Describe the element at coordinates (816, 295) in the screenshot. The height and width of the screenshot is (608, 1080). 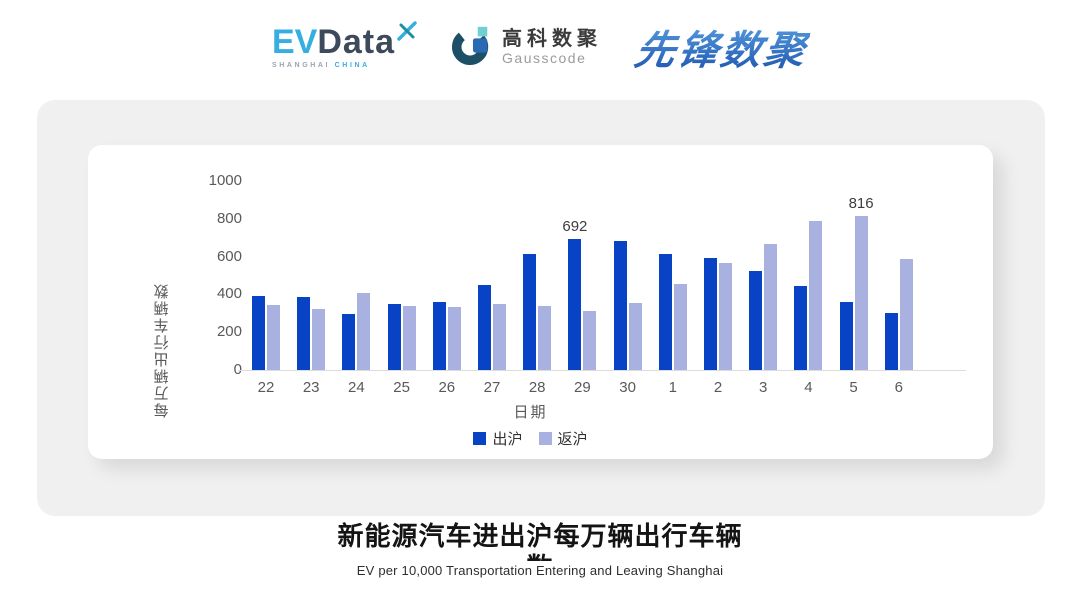
I see `bar-返沪-4` at that location.